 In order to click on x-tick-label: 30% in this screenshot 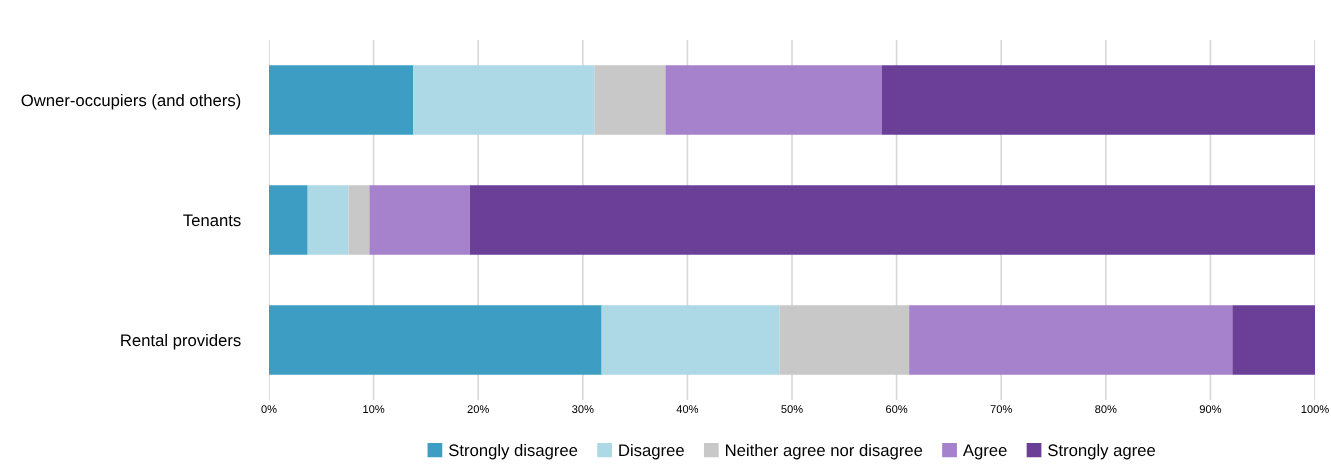, I will do `click(583, 409)`.